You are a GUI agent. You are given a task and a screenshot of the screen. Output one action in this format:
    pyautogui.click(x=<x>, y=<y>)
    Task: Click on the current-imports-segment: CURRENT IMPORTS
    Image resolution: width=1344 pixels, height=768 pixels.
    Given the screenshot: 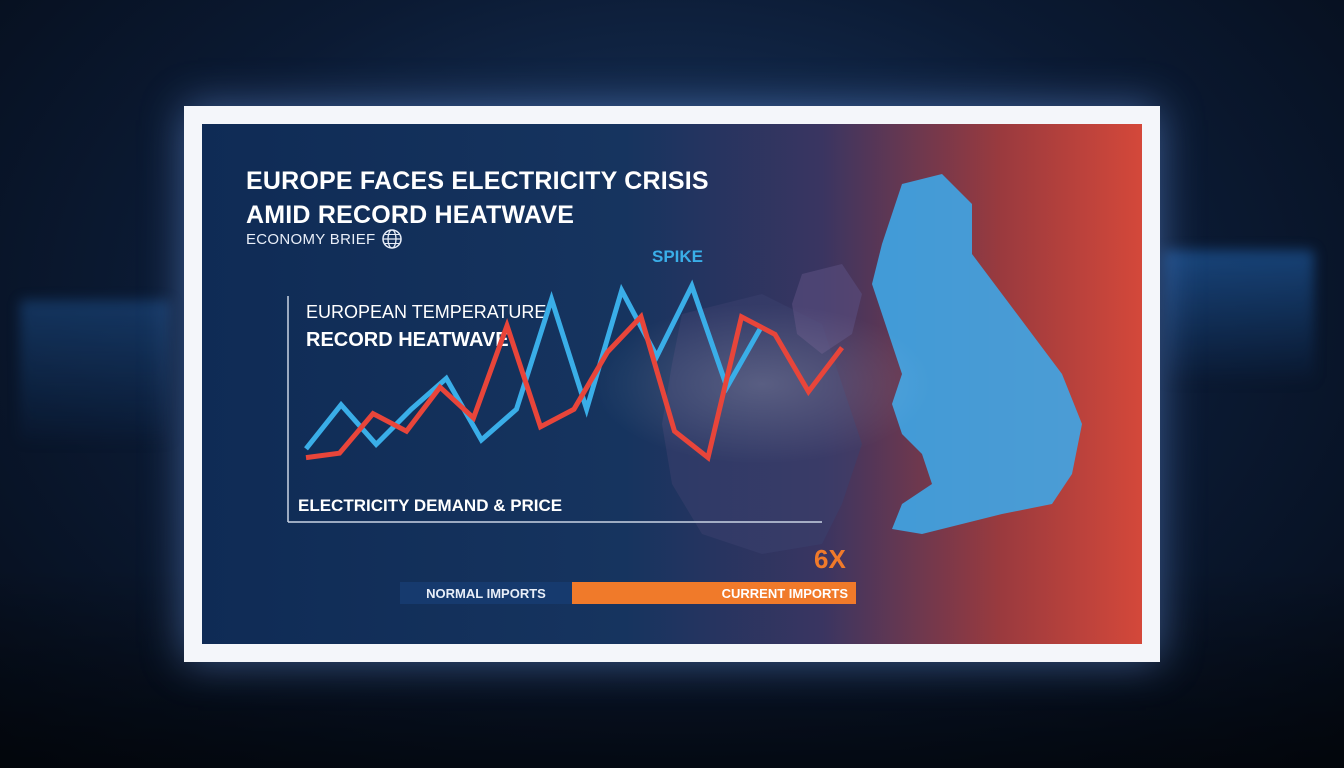 What is the action you would take?
    pyautogui.click(x=714, y=593)
    